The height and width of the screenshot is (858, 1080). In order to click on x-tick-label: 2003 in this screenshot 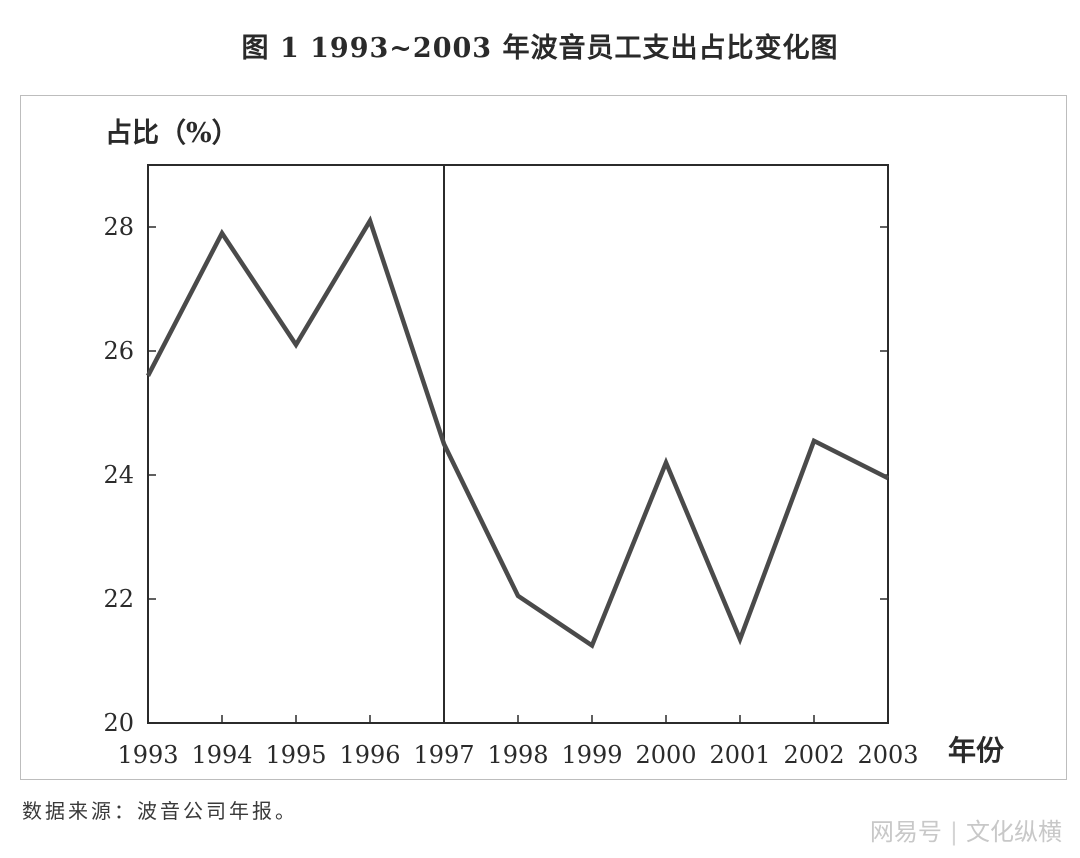, I will do `click(887, 755)`.